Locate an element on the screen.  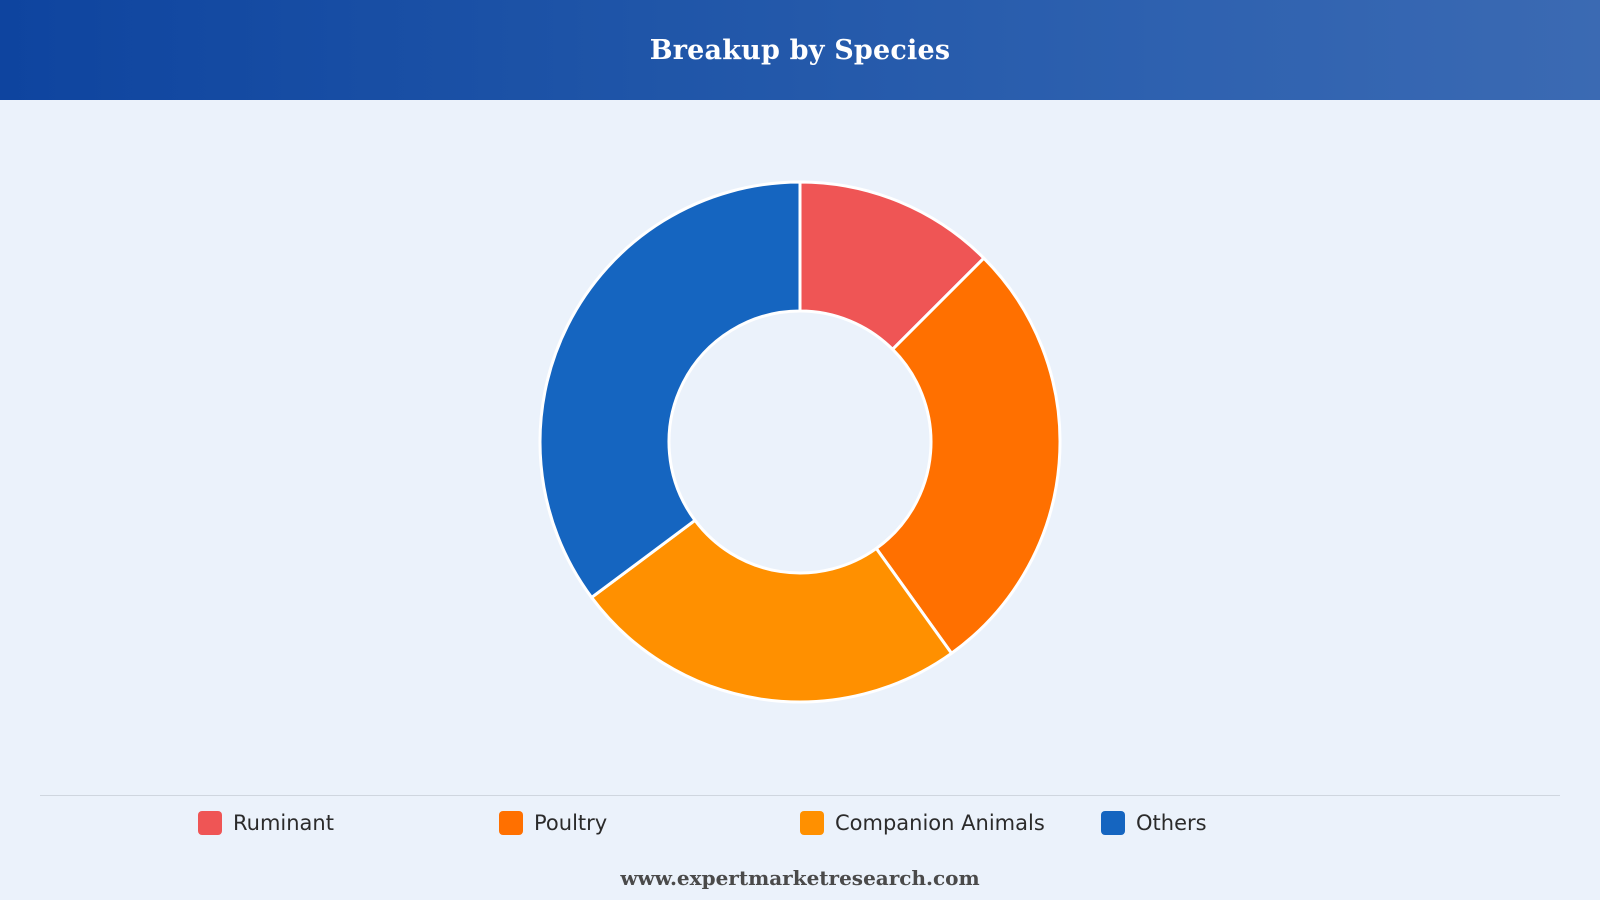
donut-slice-poultry is located at coordinates (968, 455).